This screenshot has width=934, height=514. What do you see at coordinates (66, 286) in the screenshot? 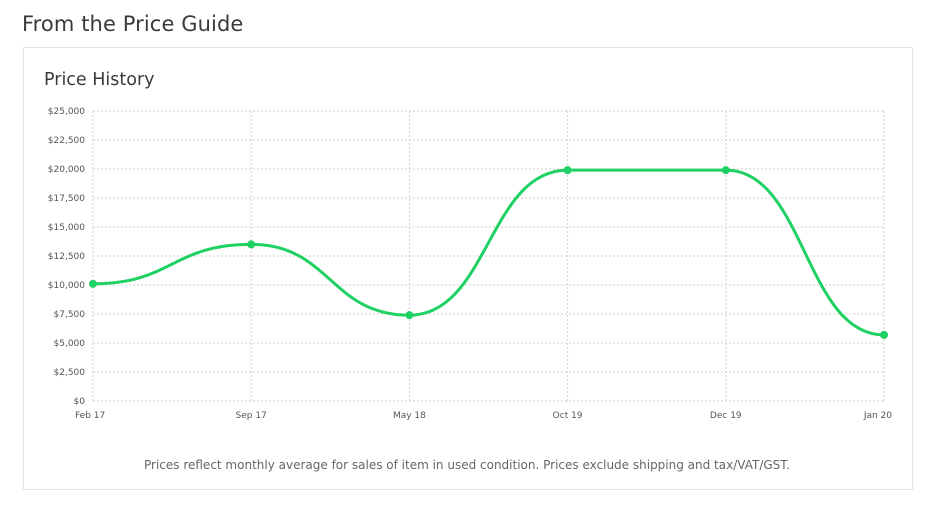
I see `y-tick-label: $10,000` at bounding box center [66, 286].